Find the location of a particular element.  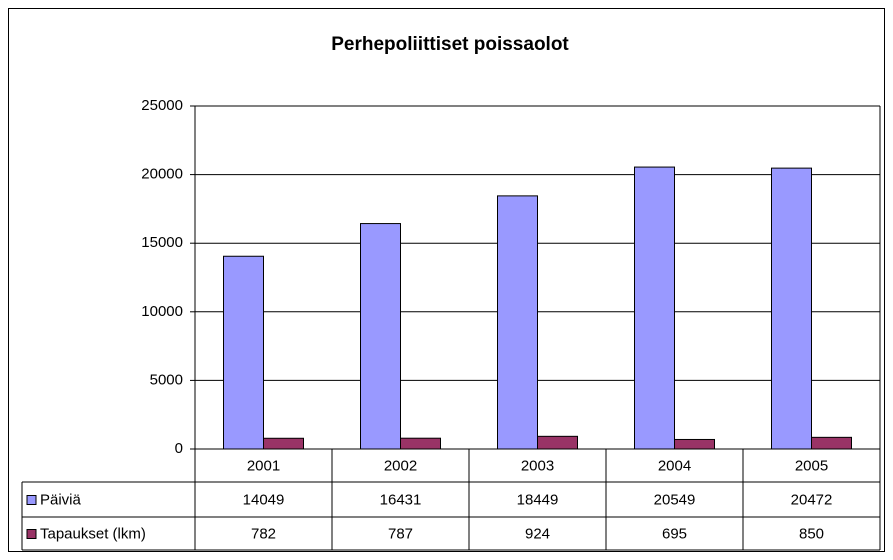

y-tick-label: 10000 is located at coordinates (162, 311).